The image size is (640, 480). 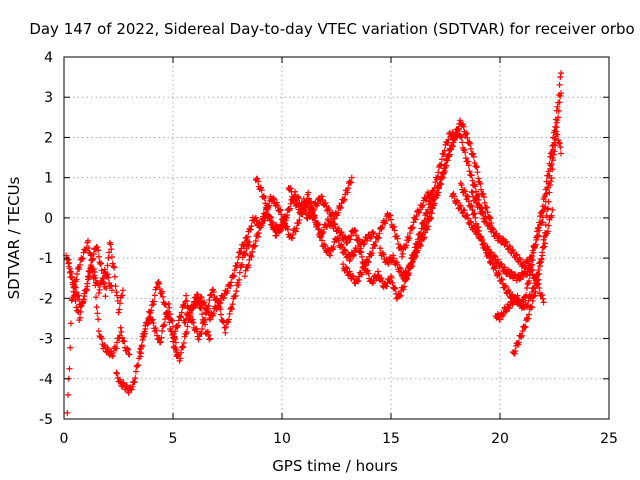 I want to click on y-tick-label: -3, so click(x=46, y=340).